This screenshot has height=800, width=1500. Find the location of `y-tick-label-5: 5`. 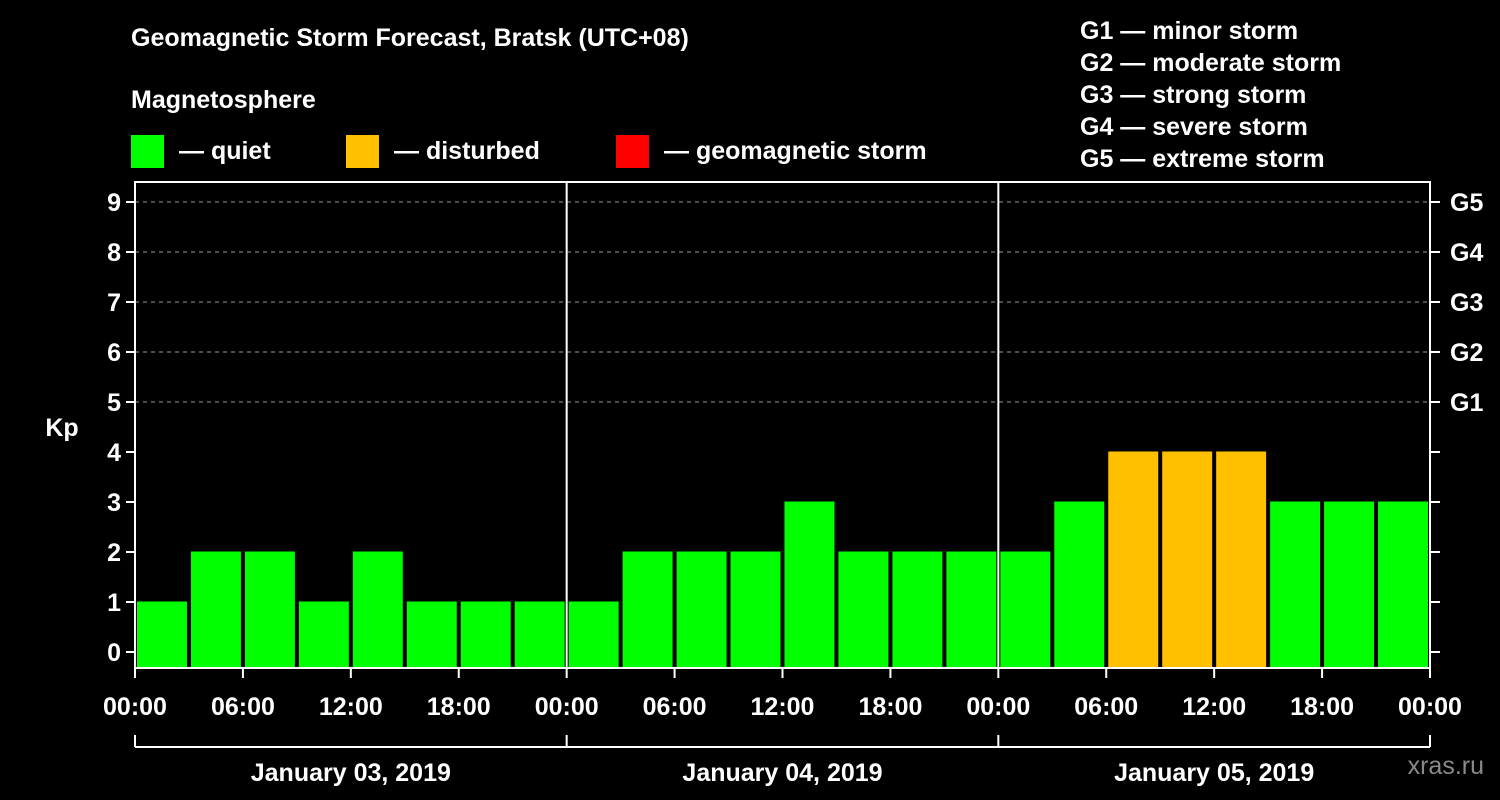

y-tick-label-5: 5 is located at coordinates (114, 403).